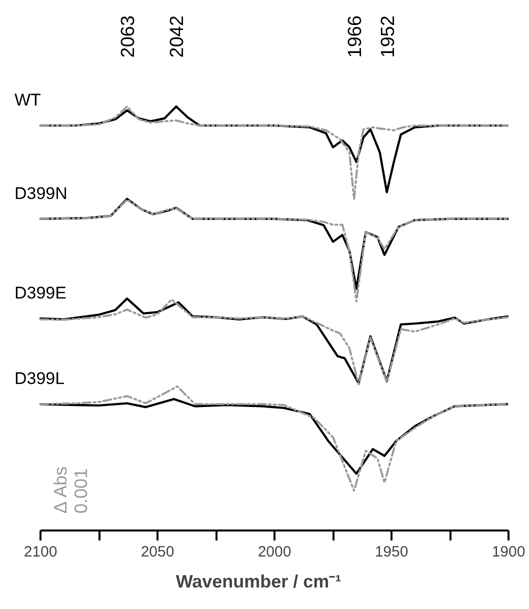 The image size is (529, 609). Describe the element at coordinates (81, 491) in the screenshot. I see `annotation: 0.001` at that location.